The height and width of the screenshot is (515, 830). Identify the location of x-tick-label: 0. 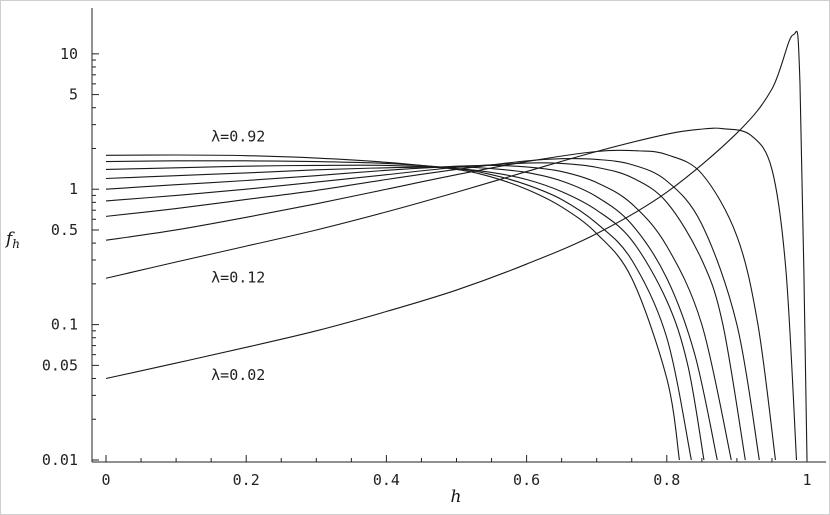
(105, 480).